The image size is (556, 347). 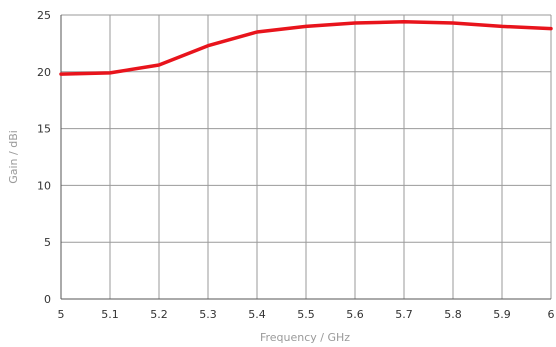 What do you see at coordinates (61, 314) in the screenshot?
I see `x-tick-label: 5` at bounding box center [61, 314].